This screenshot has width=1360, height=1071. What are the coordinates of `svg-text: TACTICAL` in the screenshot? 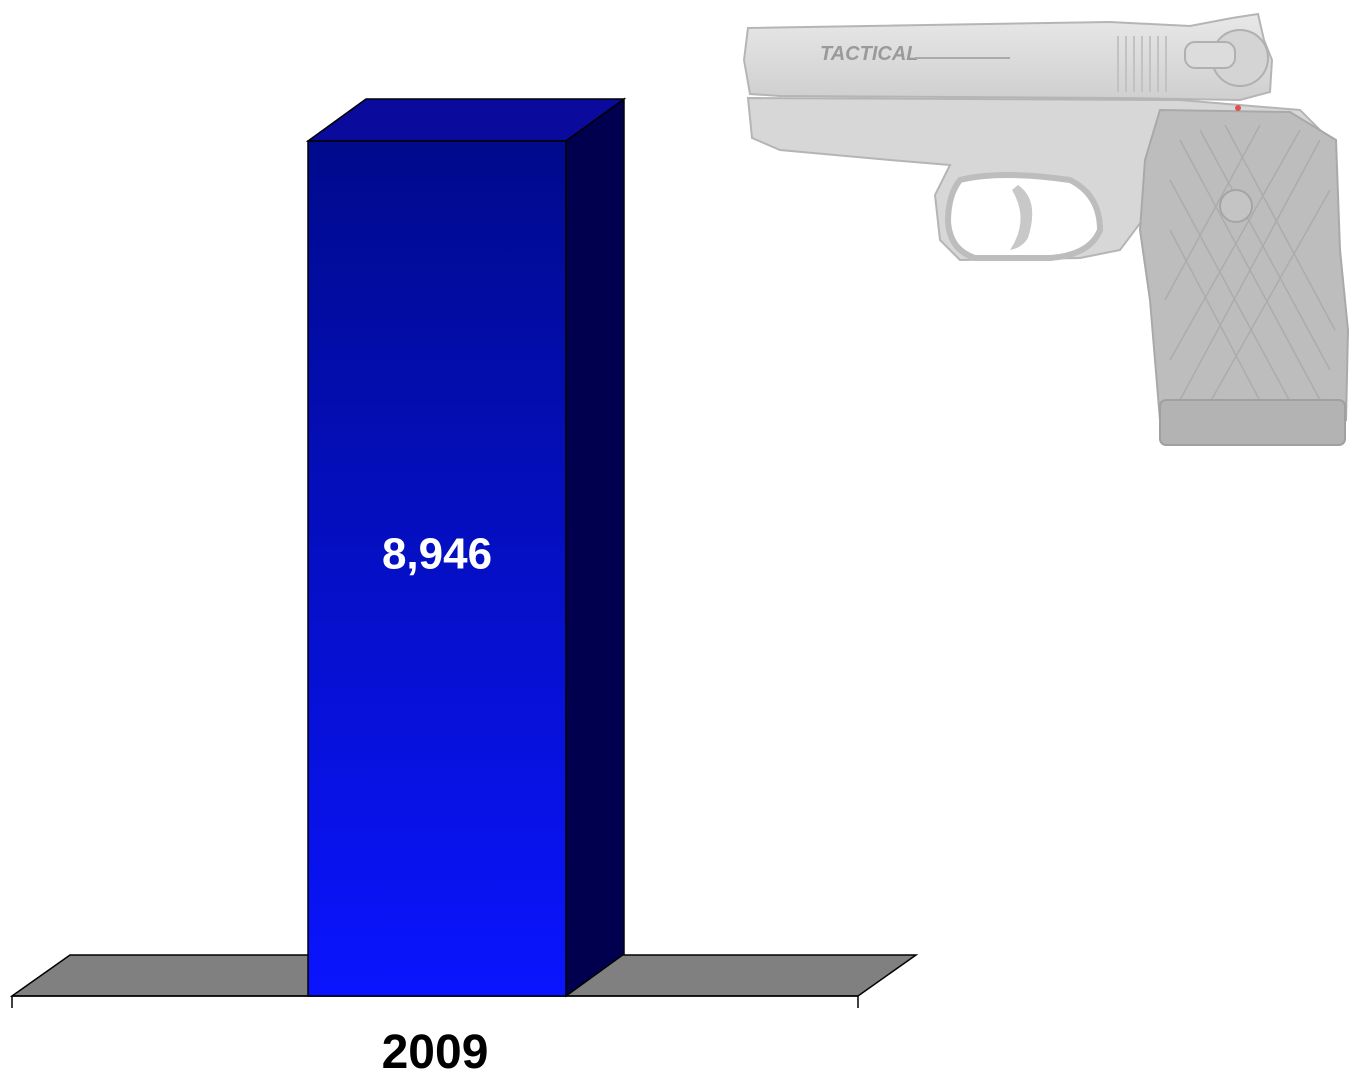 It's located at (869, 54).